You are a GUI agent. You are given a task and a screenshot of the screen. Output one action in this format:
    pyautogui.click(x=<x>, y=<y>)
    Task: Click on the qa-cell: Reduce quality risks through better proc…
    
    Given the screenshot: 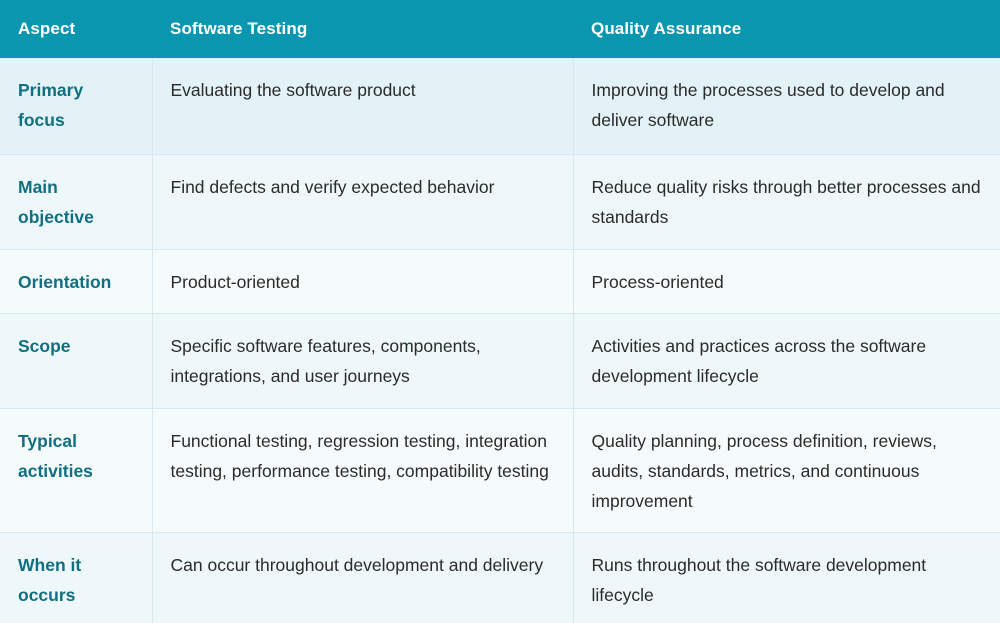 What is the action you would take?
    pyautogui.click(x=786, y=202)
    